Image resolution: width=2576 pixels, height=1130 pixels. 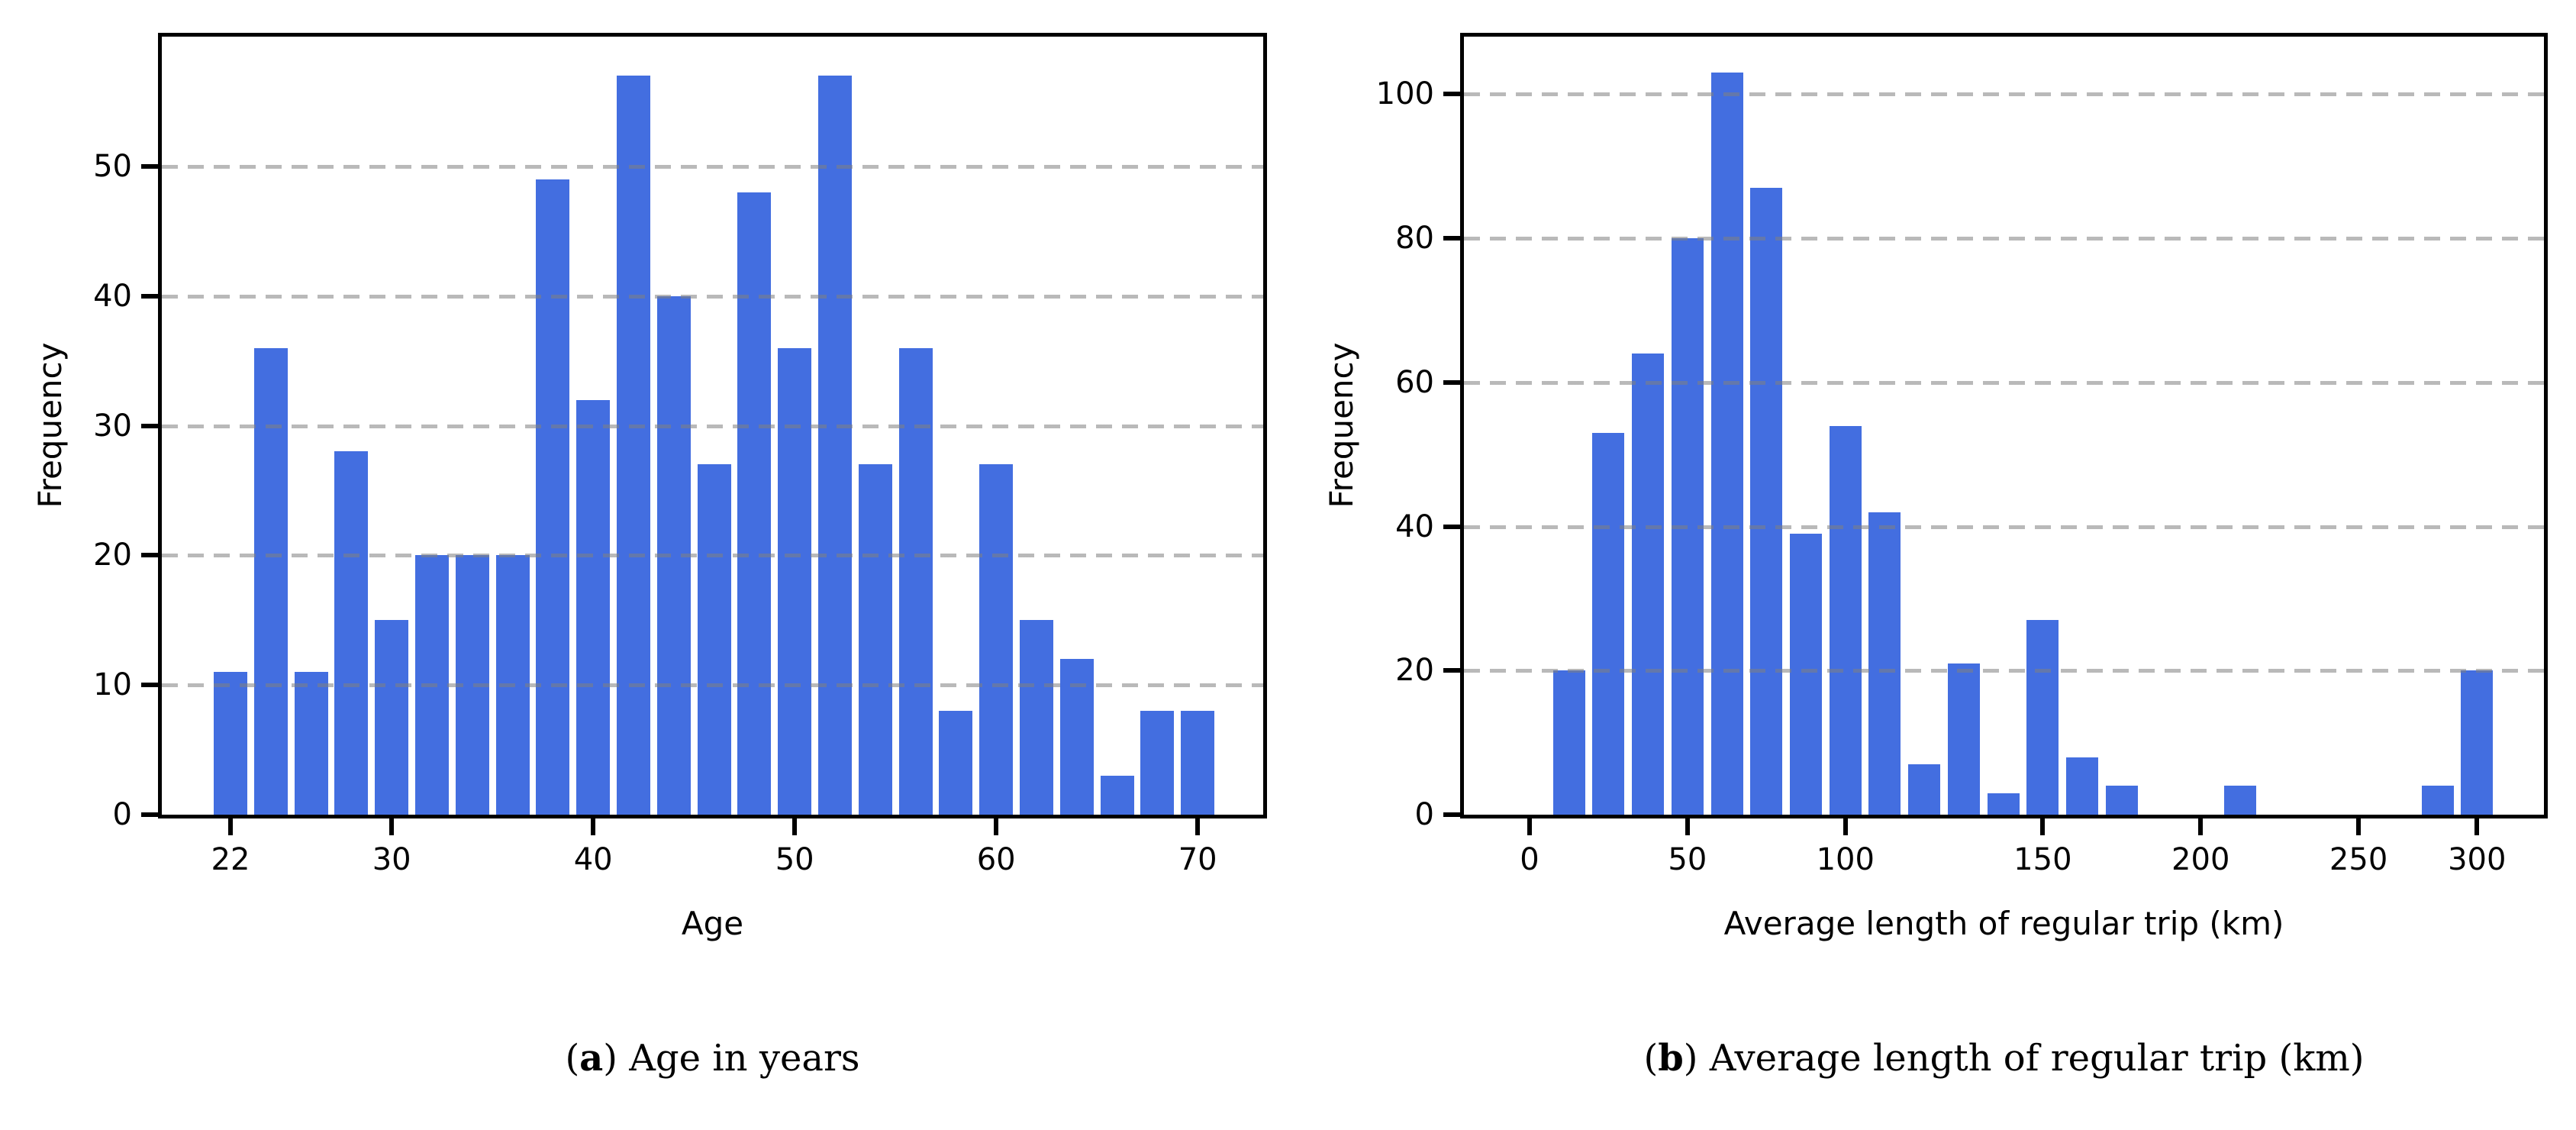 I want to click on x-tick-label: 300, so click(x=2478, y=859).